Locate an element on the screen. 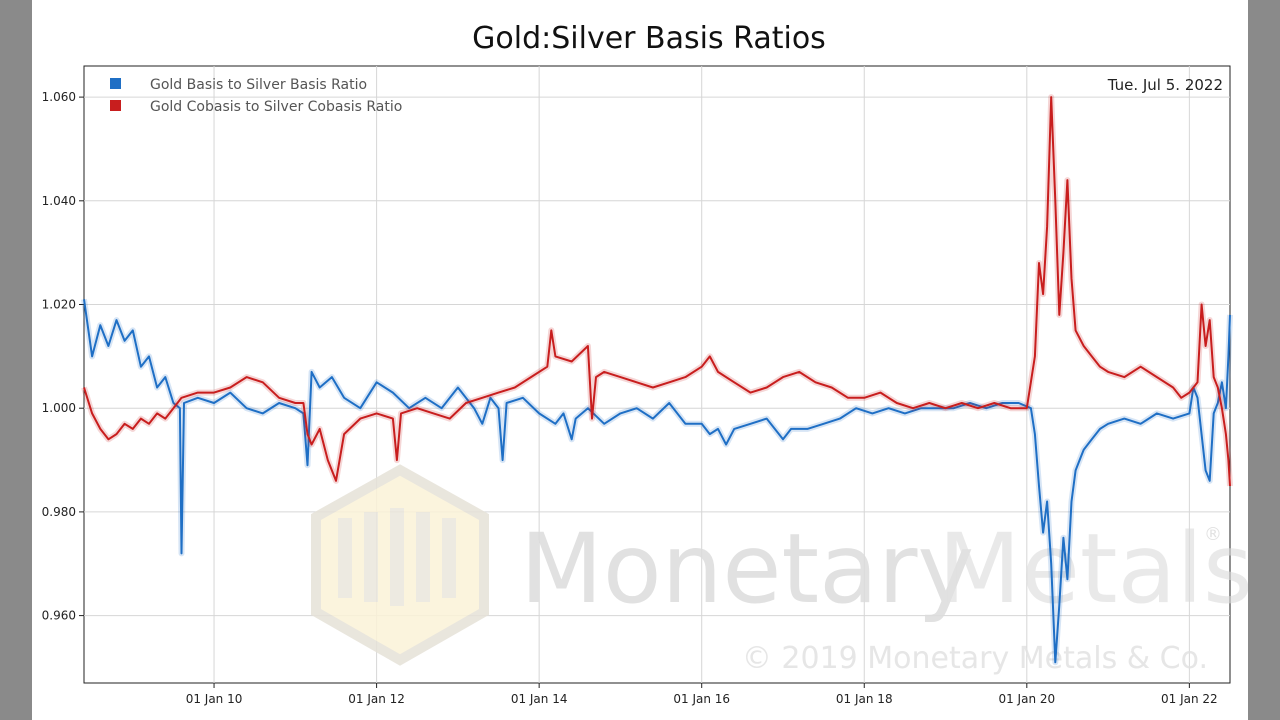 This screenshot has width=1280, height=720. legend-label-gold-basis: Gold Basis to Silver Basis Ratio is located at coordinates (258, 85).